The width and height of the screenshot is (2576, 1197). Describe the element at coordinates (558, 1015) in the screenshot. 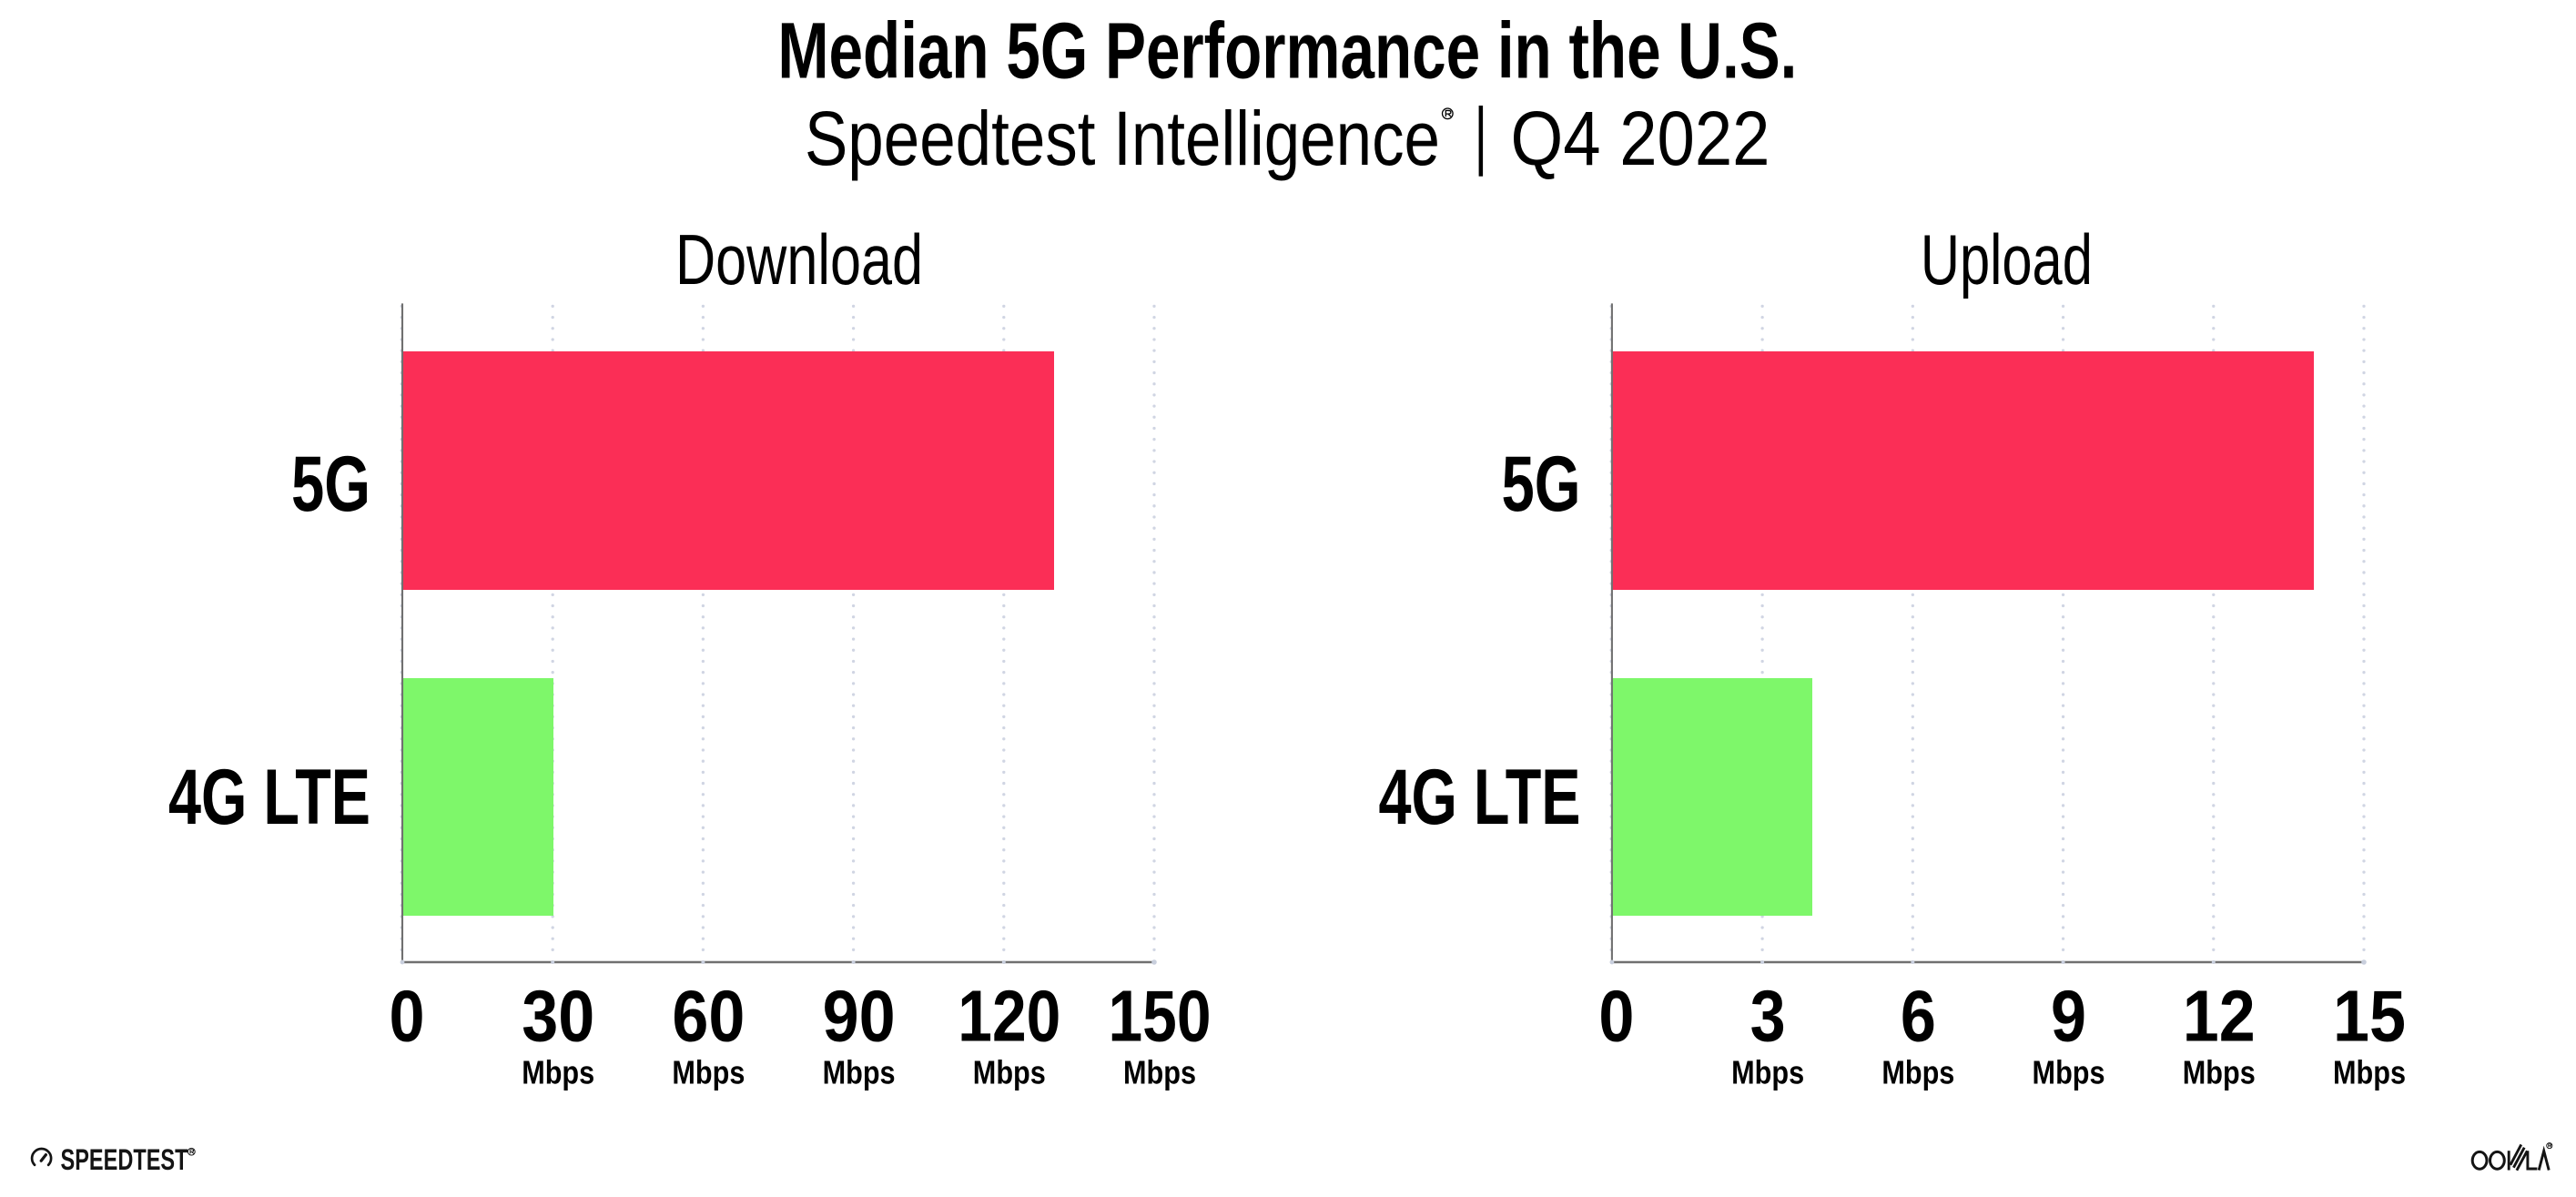

I see `svg-text: 30` at that location.